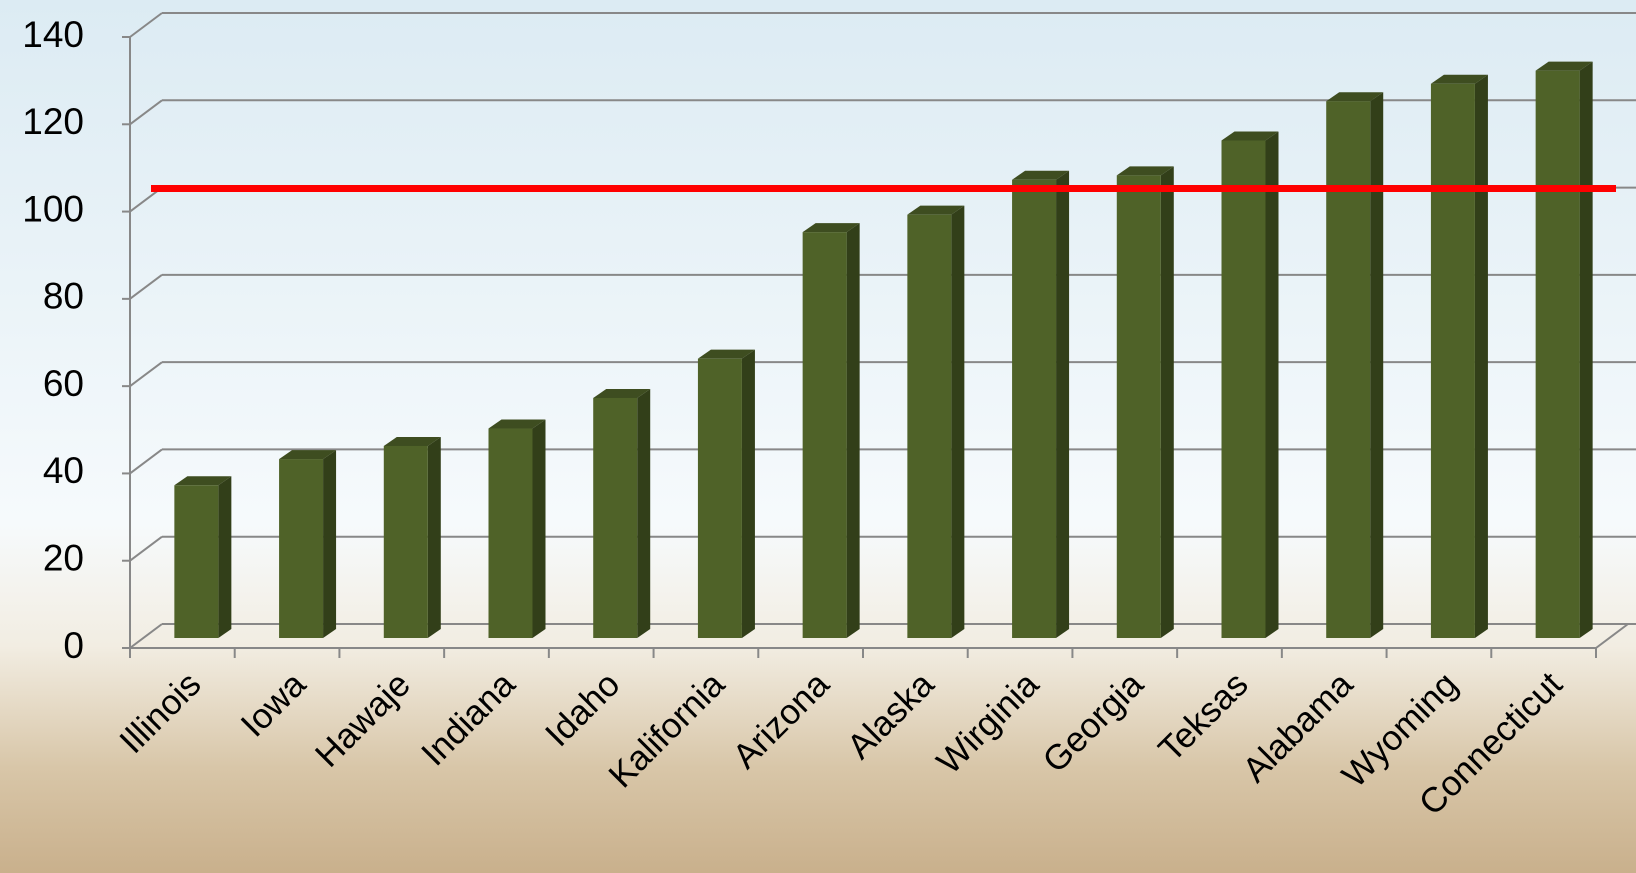  I want to click on y-tick-label: 140, so click(53, 34).